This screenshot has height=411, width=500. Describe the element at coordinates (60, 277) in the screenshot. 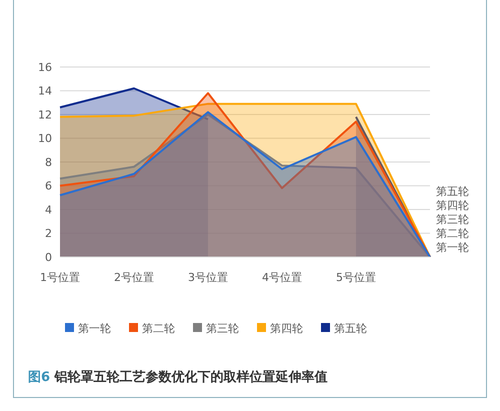

I see `x-tick-label: 1号位置` at that location.